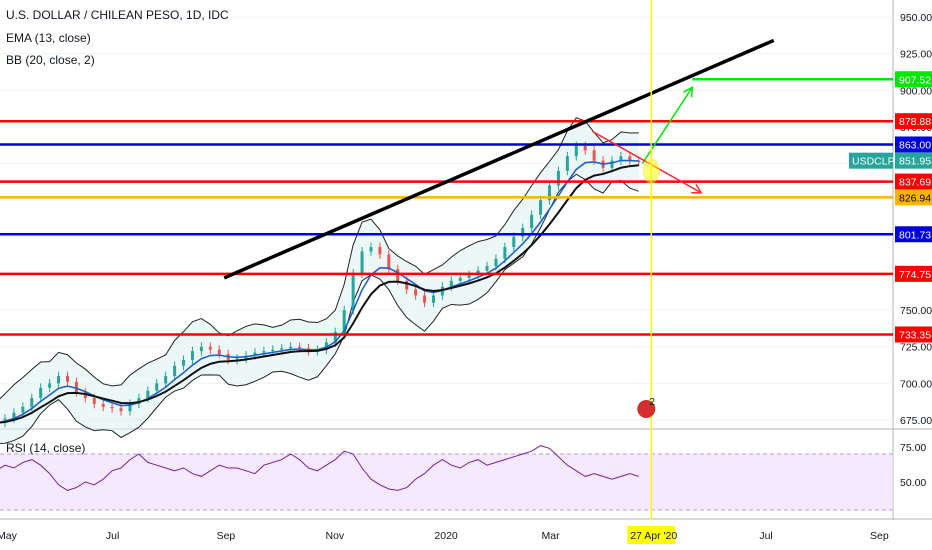  Describe the element at coordinates (9, 536) in the screenshot. I see `x-tick-label: May` at that location.